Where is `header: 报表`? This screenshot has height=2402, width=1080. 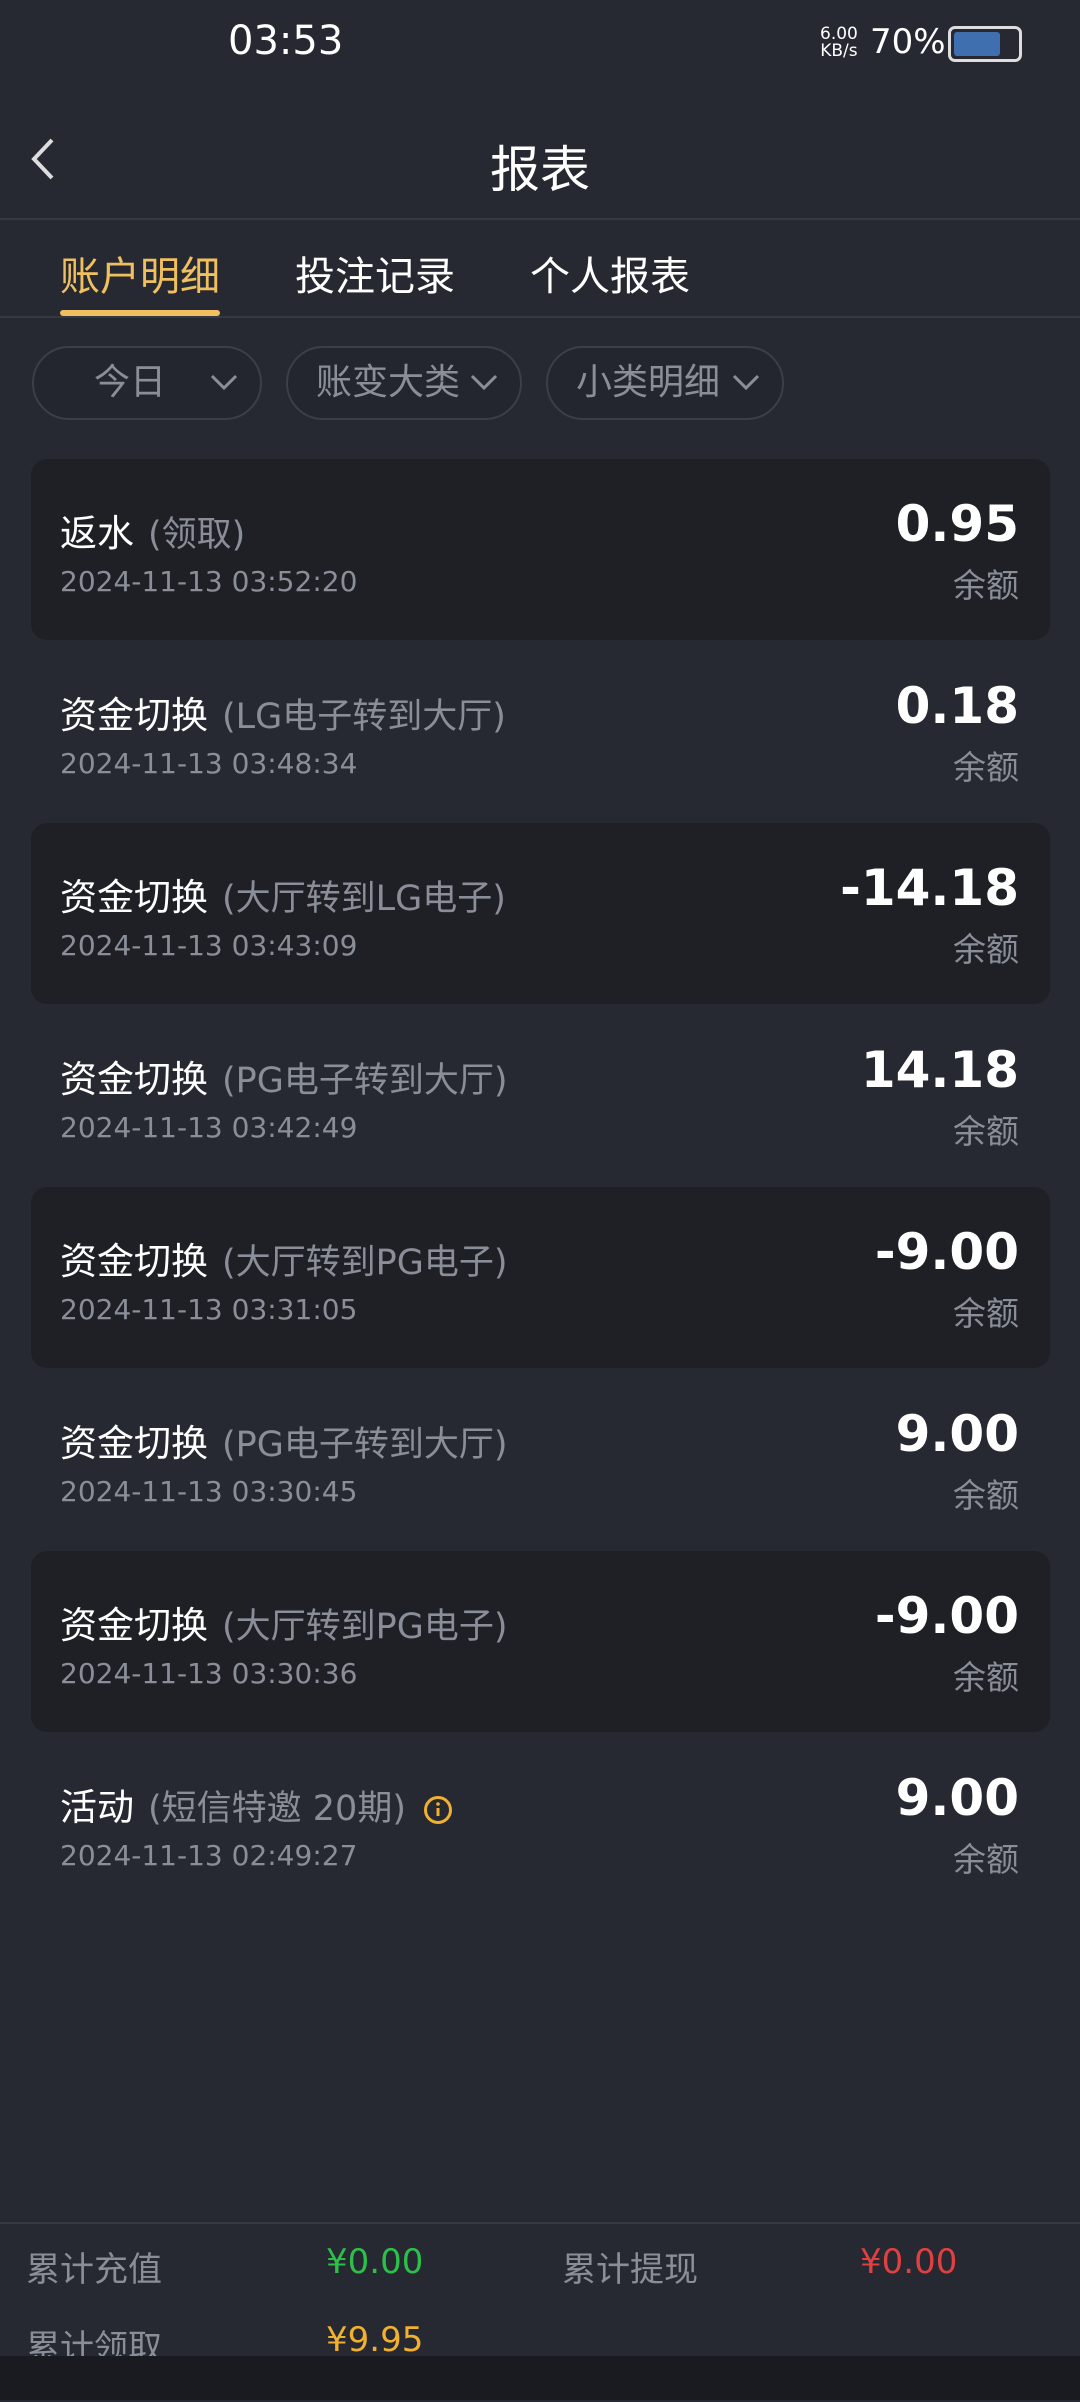
header: 报表 is located at coordinates (540, 155).